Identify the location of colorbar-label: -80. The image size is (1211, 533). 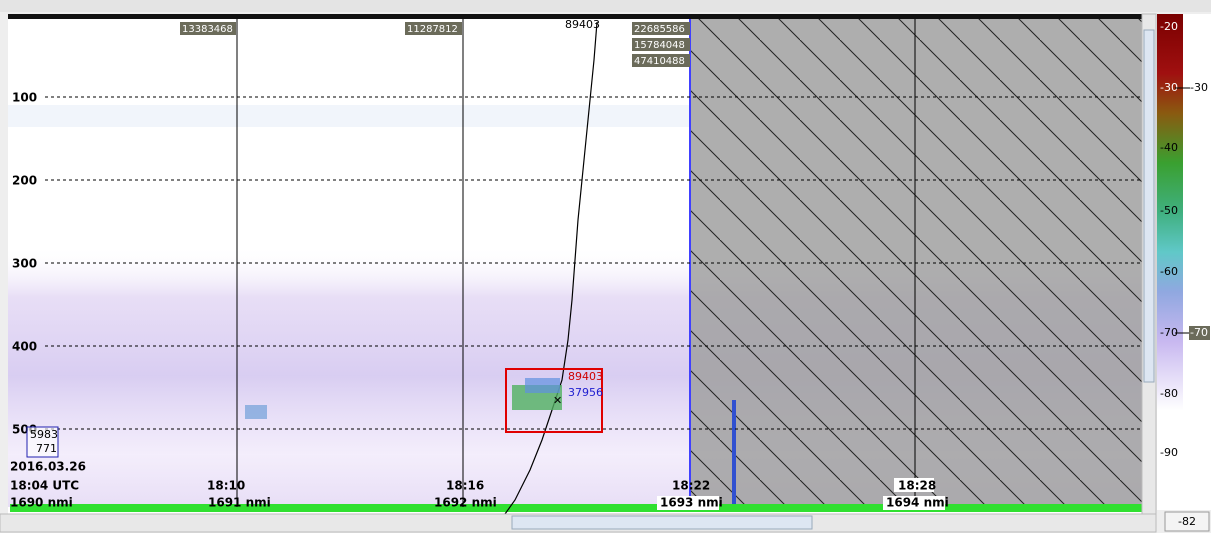
(1169, 393).